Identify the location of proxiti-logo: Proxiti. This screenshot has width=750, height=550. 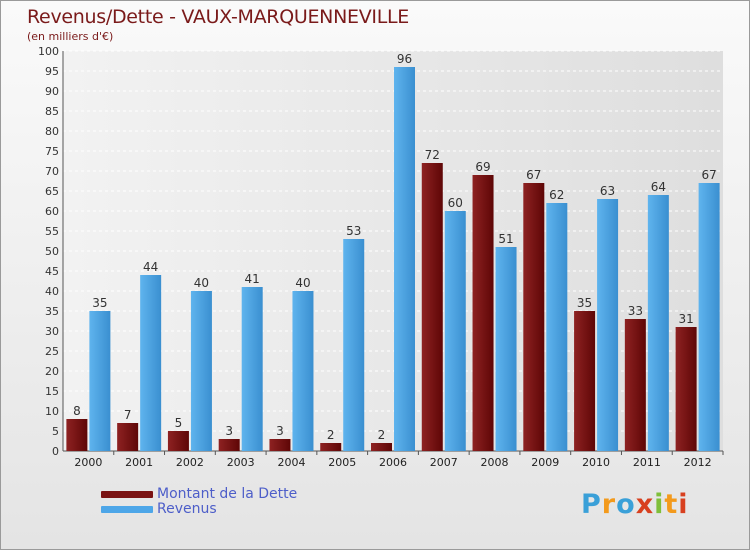
(635, 504).